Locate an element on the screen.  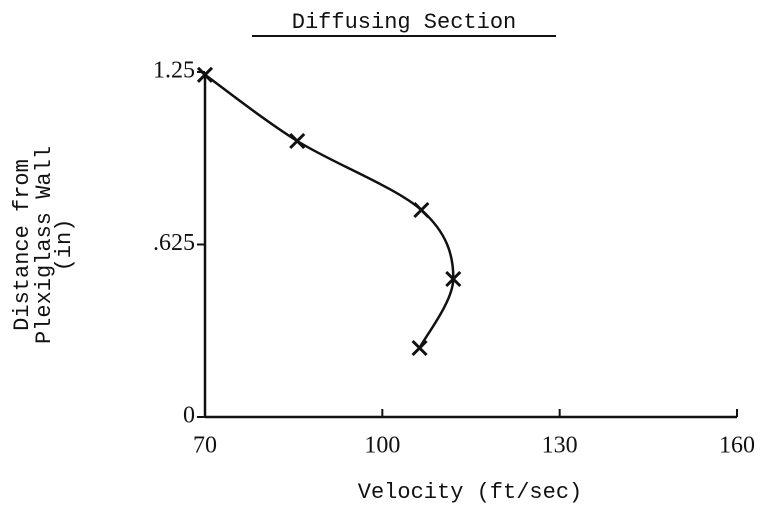
y-tick-label: .625 is located at coordinates (174, 243).